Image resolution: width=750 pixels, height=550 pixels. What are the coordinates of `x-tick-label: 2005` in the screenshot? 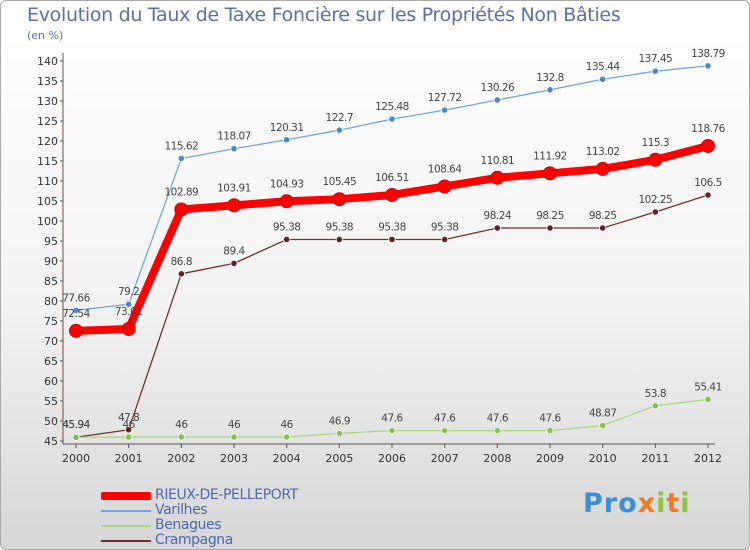 It's located at (339, 458).